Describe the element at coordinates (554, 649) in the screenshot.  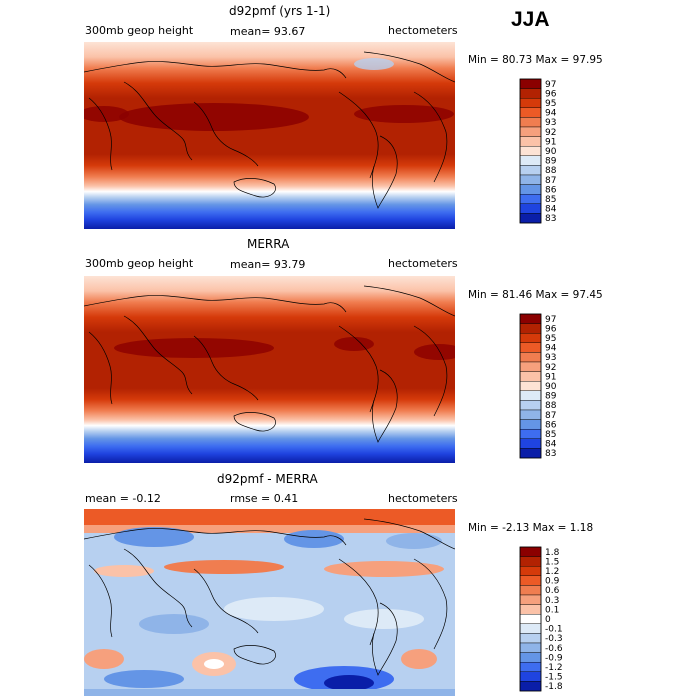
I see `colorbar-tick-label: -0.6` at that location.